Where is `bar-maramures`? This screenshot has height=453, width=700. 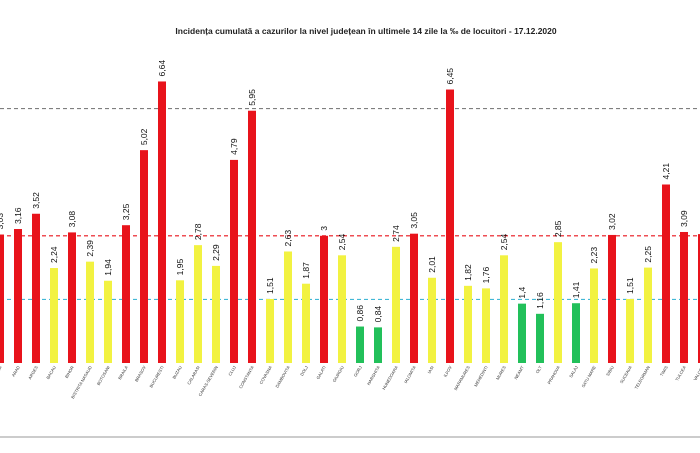 bar-maramures is located at coordinates (468, 324).